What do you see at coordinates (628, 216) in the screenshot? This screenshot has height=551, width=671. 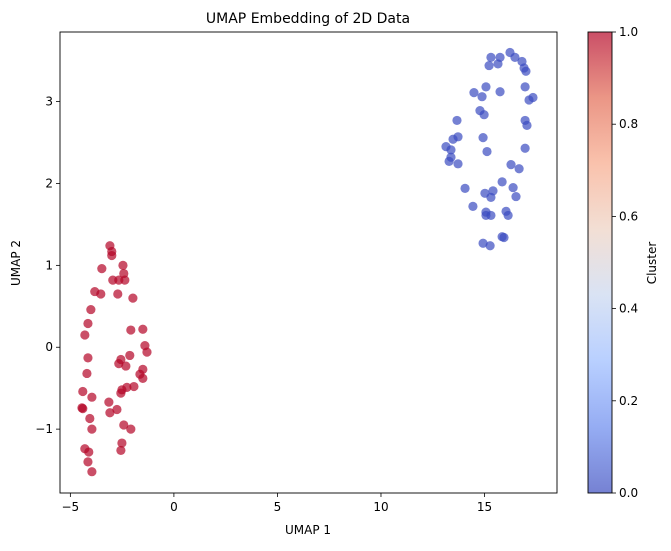 I see `colorbar-tick-label: 0.6` at bounding box center [628, 216].